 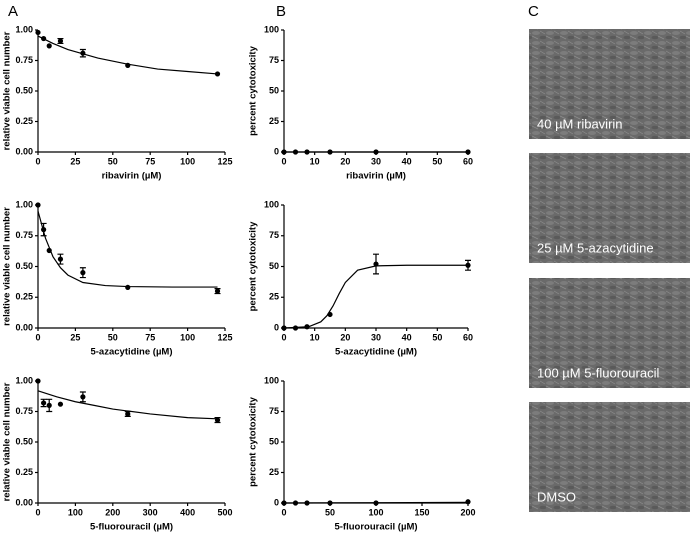 I want to click on x-tick-label: 40, so click(x=407, y=337).